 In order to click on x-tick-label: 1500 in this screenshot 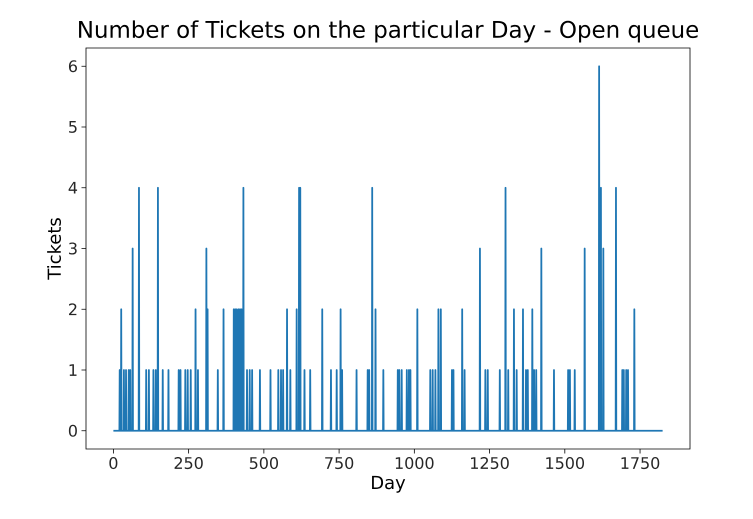, I will do `click(565, 463)`.